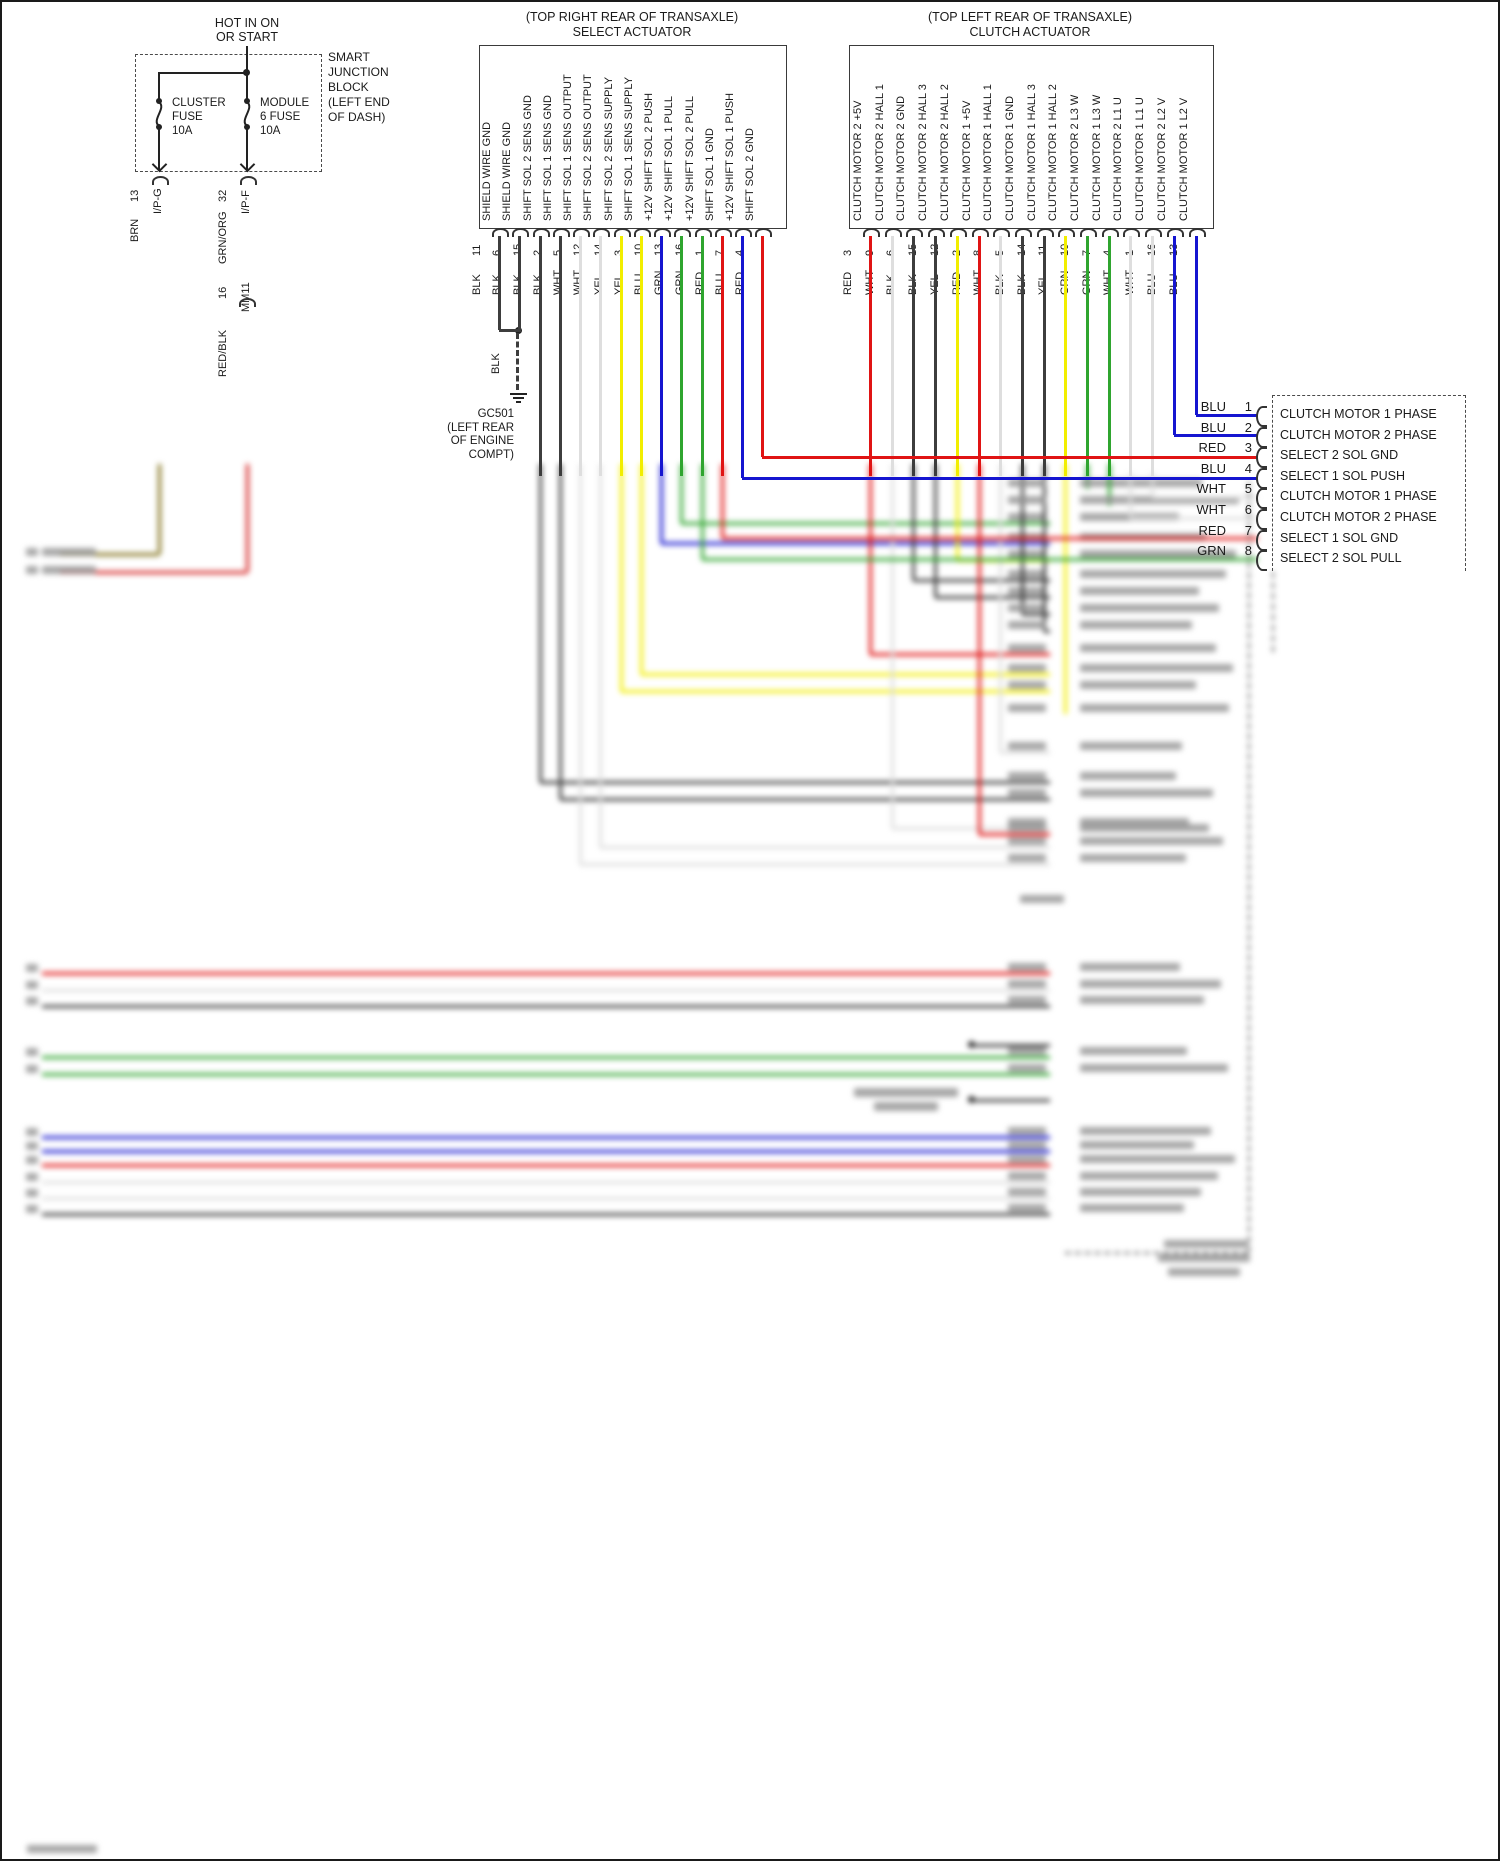 The height and width of the screenshot is (1861, 1500). What do you see at coordinates (1211, 550) in the screenshot?
I see `connector-row-color: GRN` at bounding box center [1211, 550].